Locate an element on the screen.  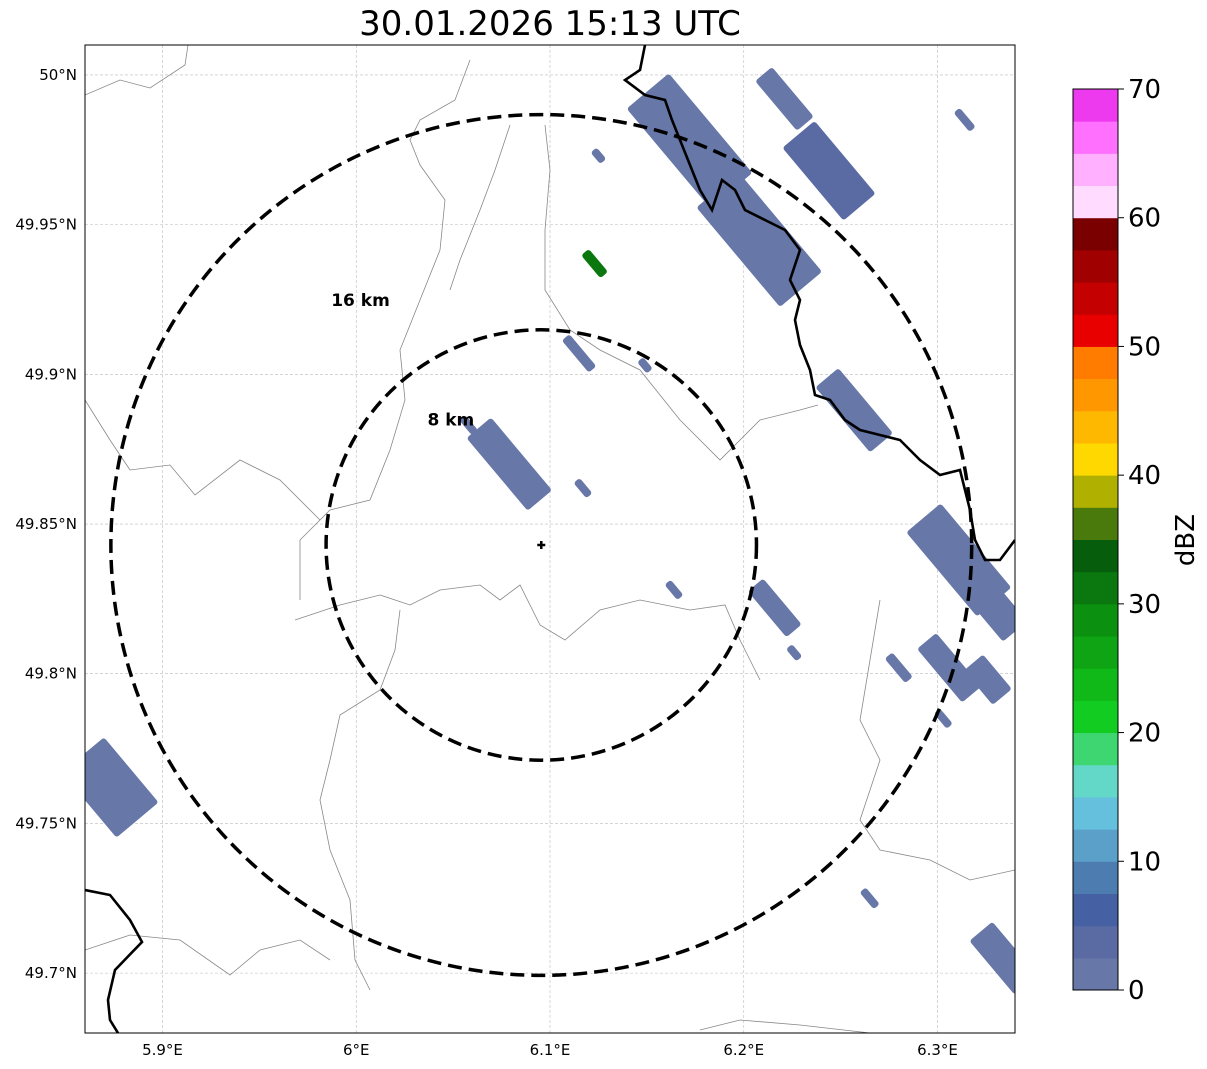
radar-site-marker-icon is located at coordinates (541, 544).